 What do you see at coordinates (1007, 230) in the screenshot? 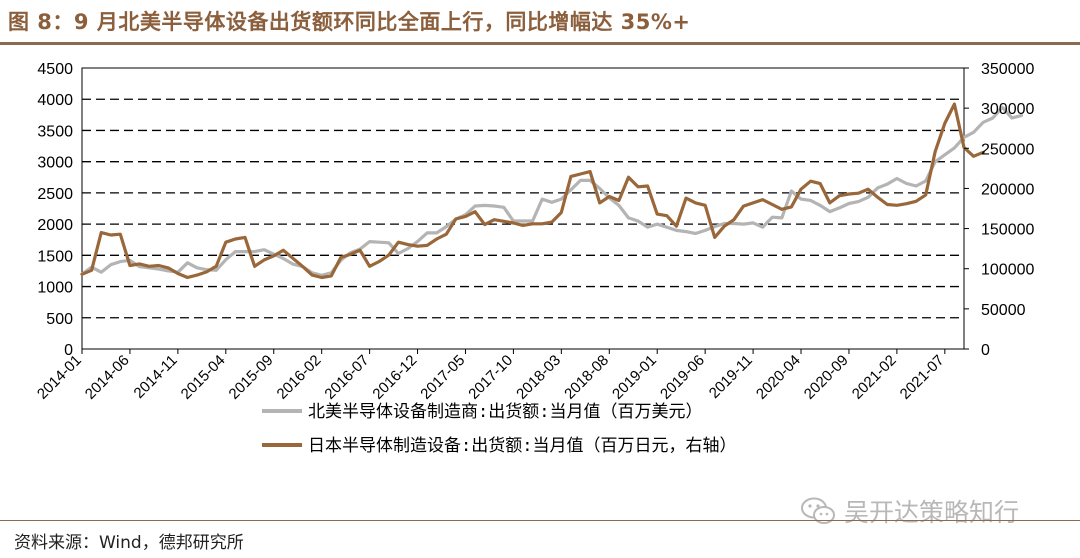
I see `y-right-tick-label: 150000` at bounding box center [1007, 230].